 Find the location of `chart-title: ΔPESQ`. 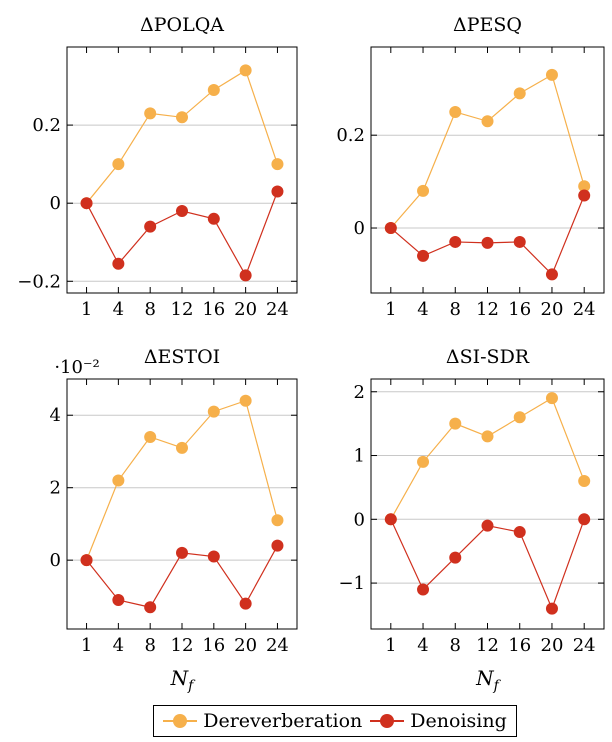

chart-title: ΔPESQ is located at coordinates (487, 25).